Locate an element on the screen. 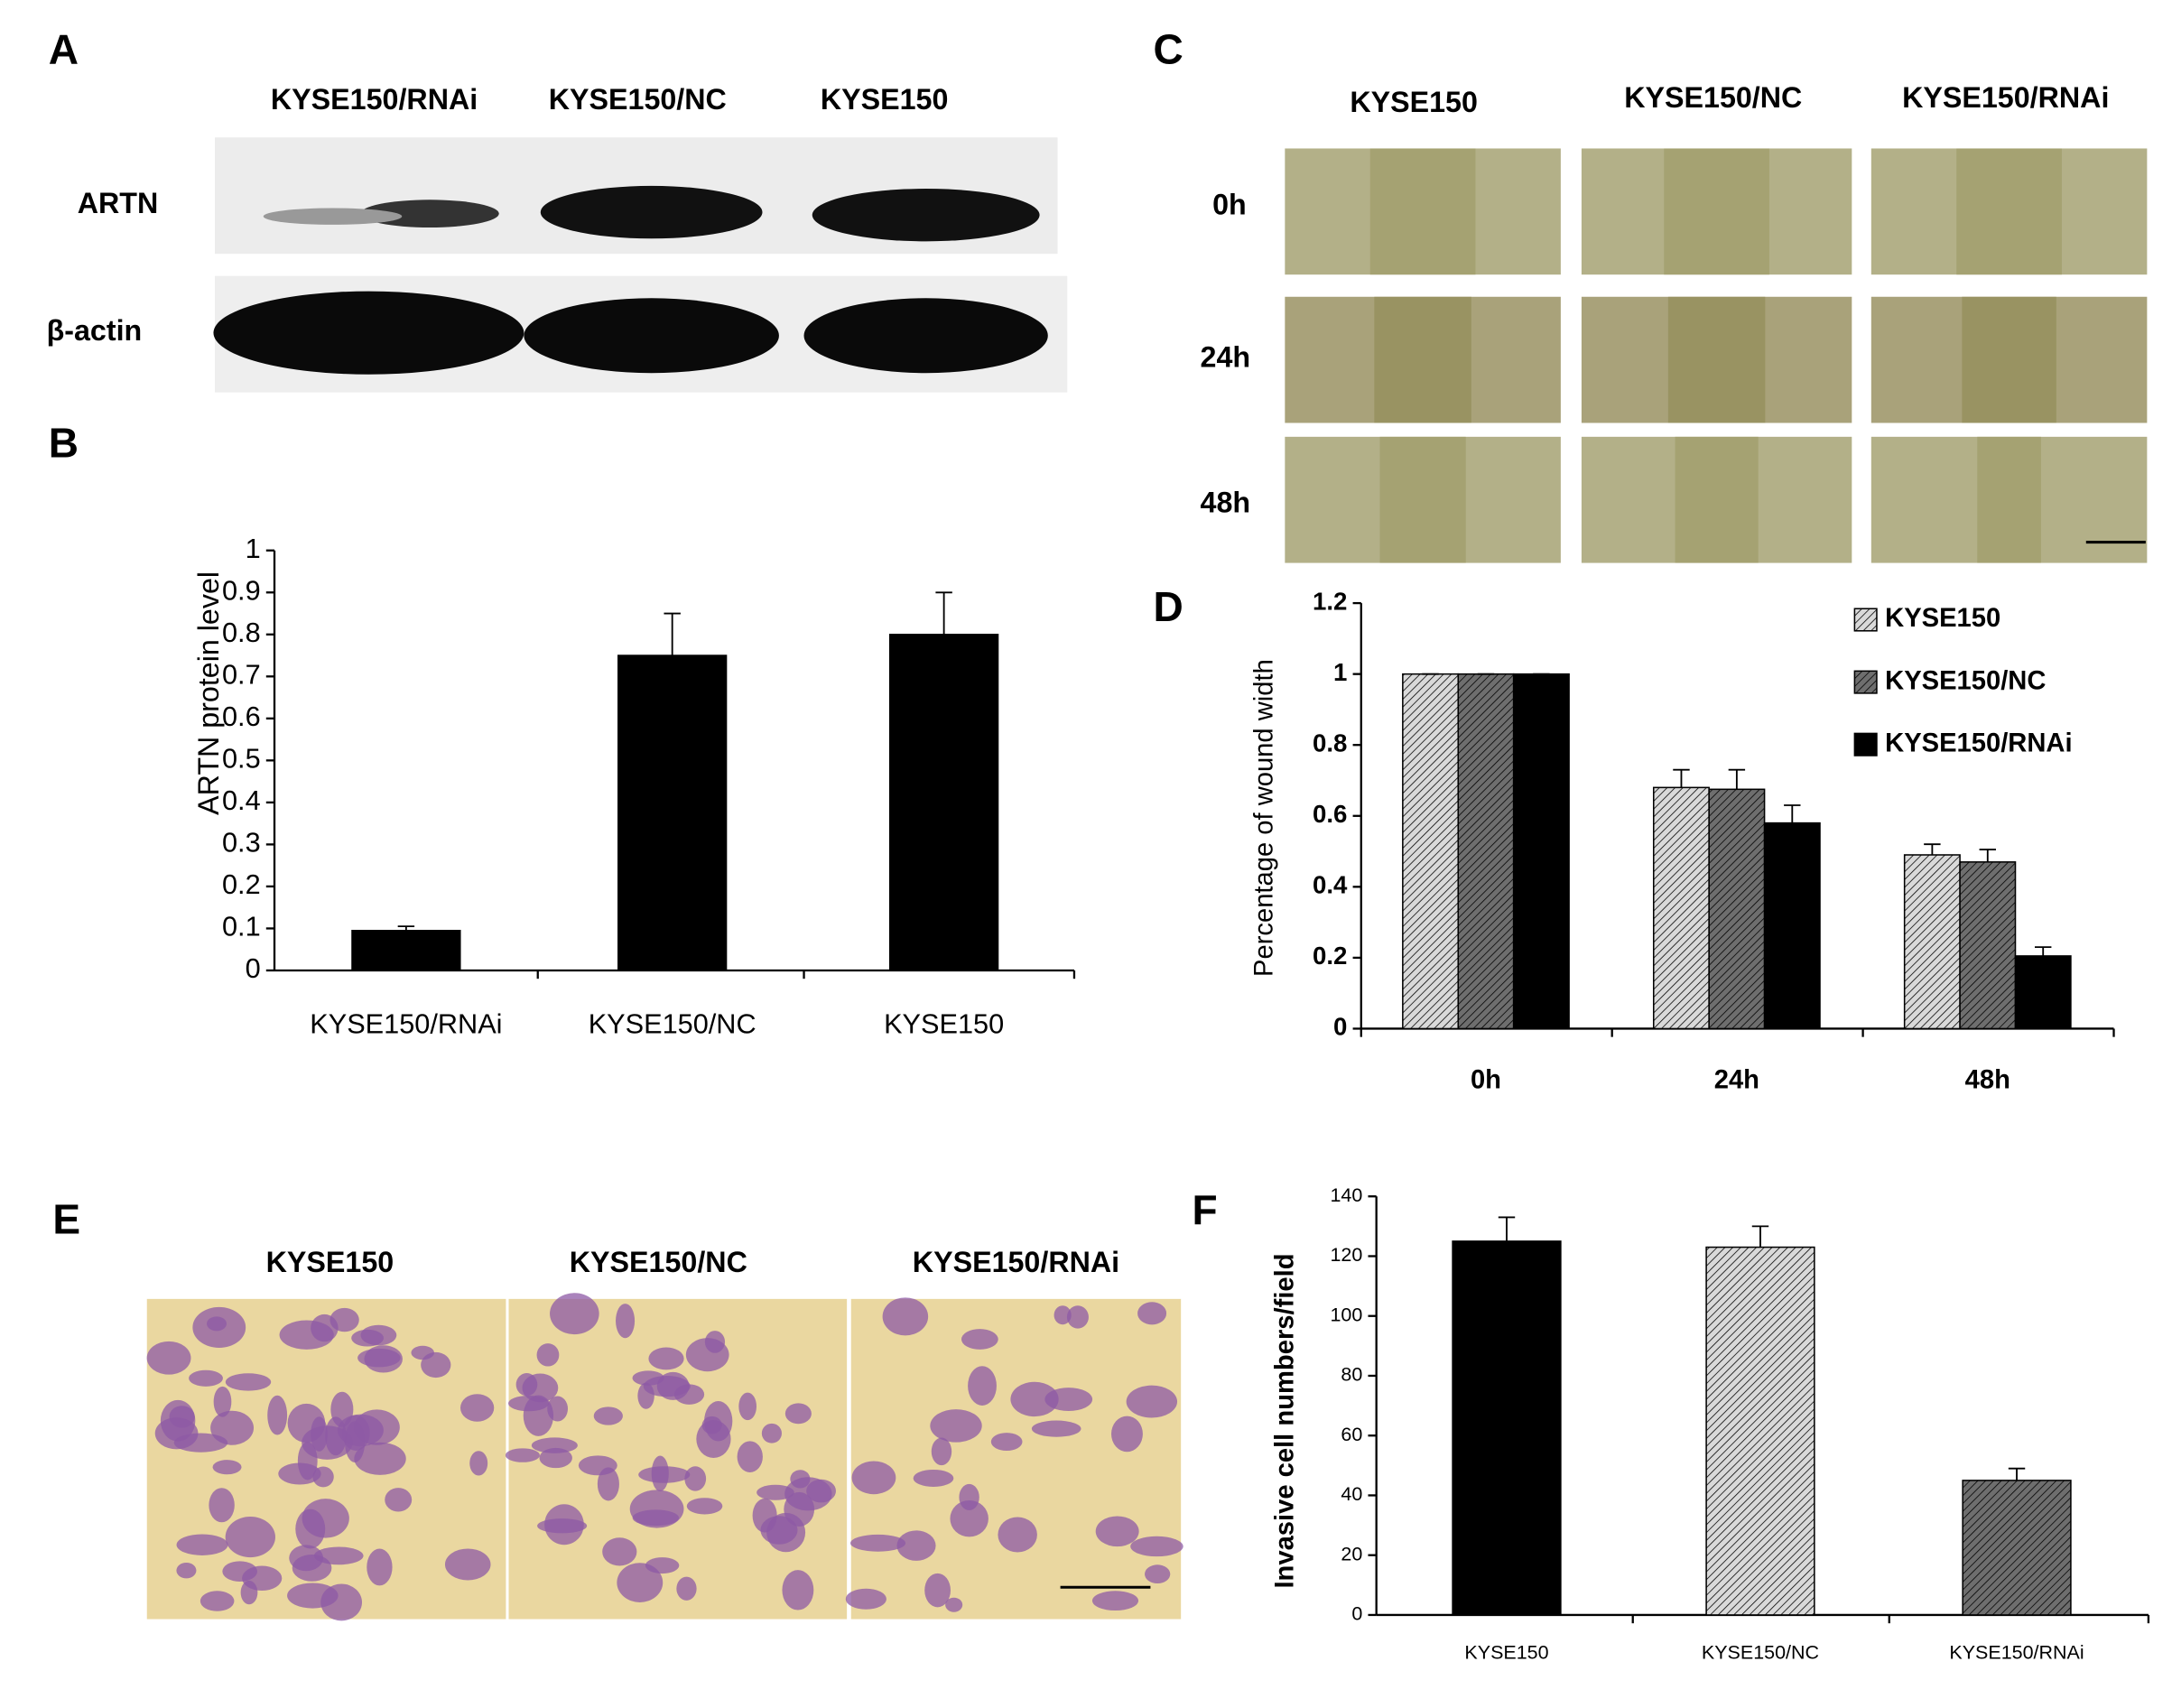  panel-label: B is located at coordinates (64, 443).